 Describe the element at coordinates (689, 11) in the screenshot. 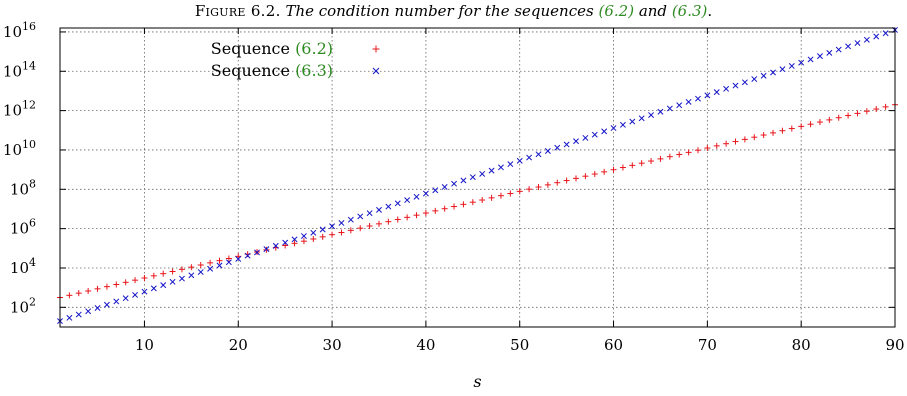

I see `caption-ref-6-3: (6.3)` at that location.